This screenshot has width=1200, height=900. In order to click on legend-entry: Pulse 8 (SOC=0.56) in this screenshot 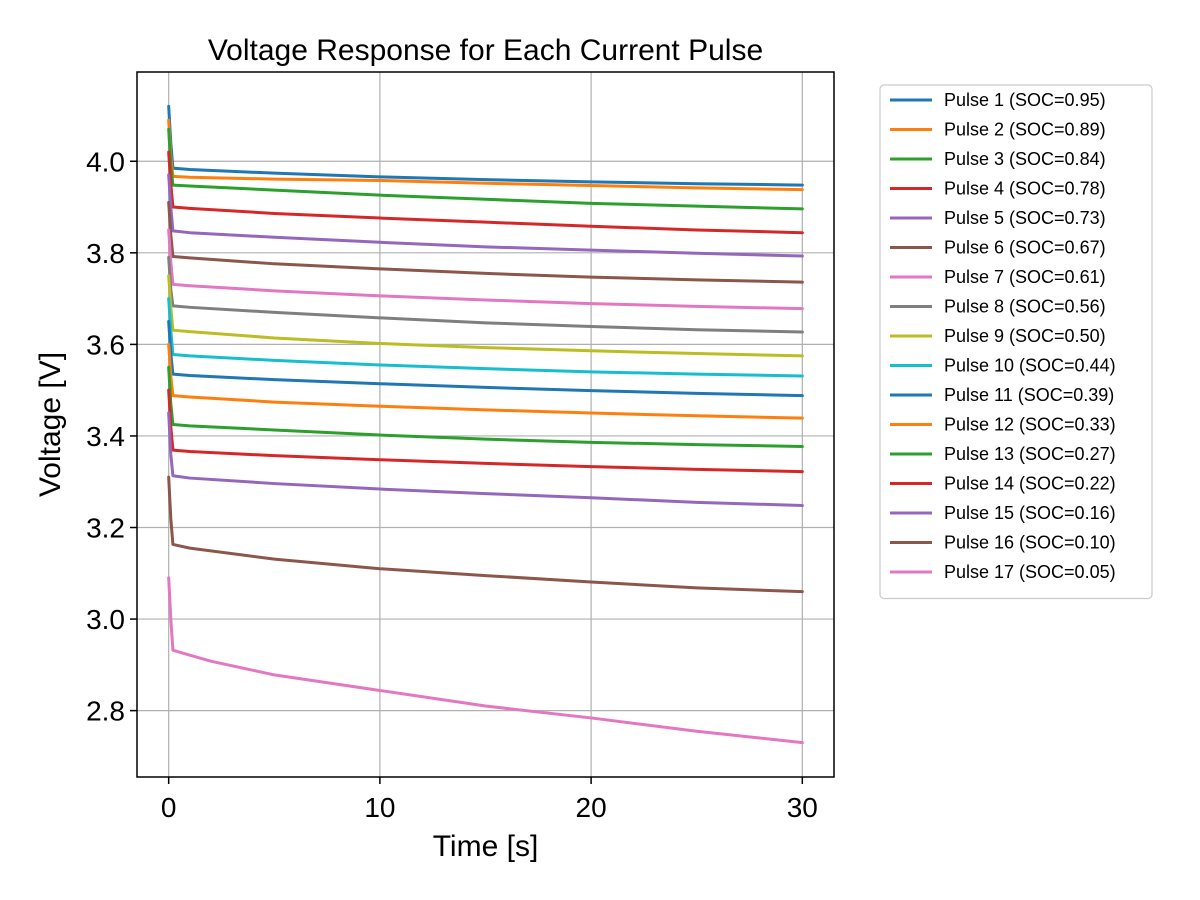, I will do `click(1025, 307)`.